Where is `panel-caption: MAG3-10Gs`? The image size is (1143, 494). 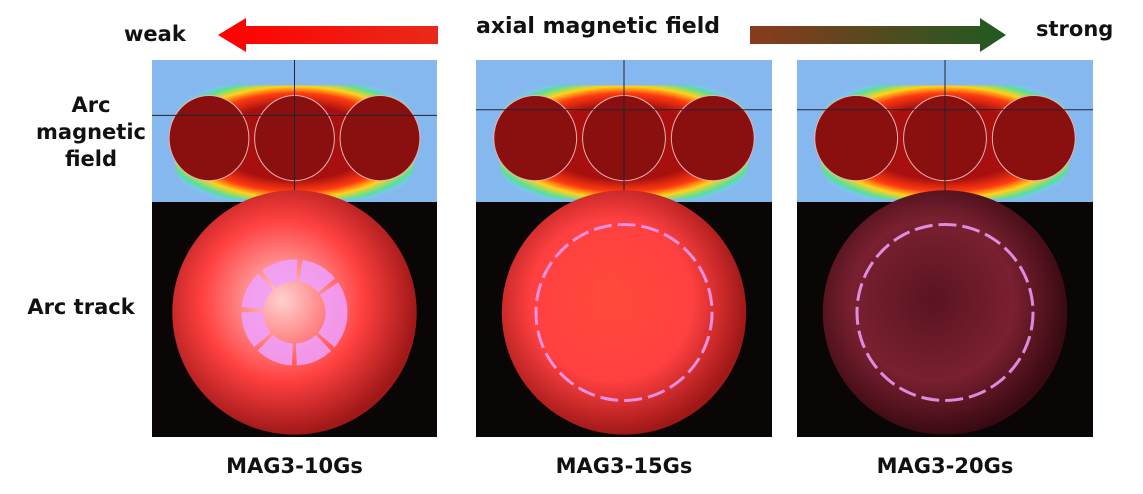 panel-caption: MAG3-10Gs is located at coordinates (294, 466).